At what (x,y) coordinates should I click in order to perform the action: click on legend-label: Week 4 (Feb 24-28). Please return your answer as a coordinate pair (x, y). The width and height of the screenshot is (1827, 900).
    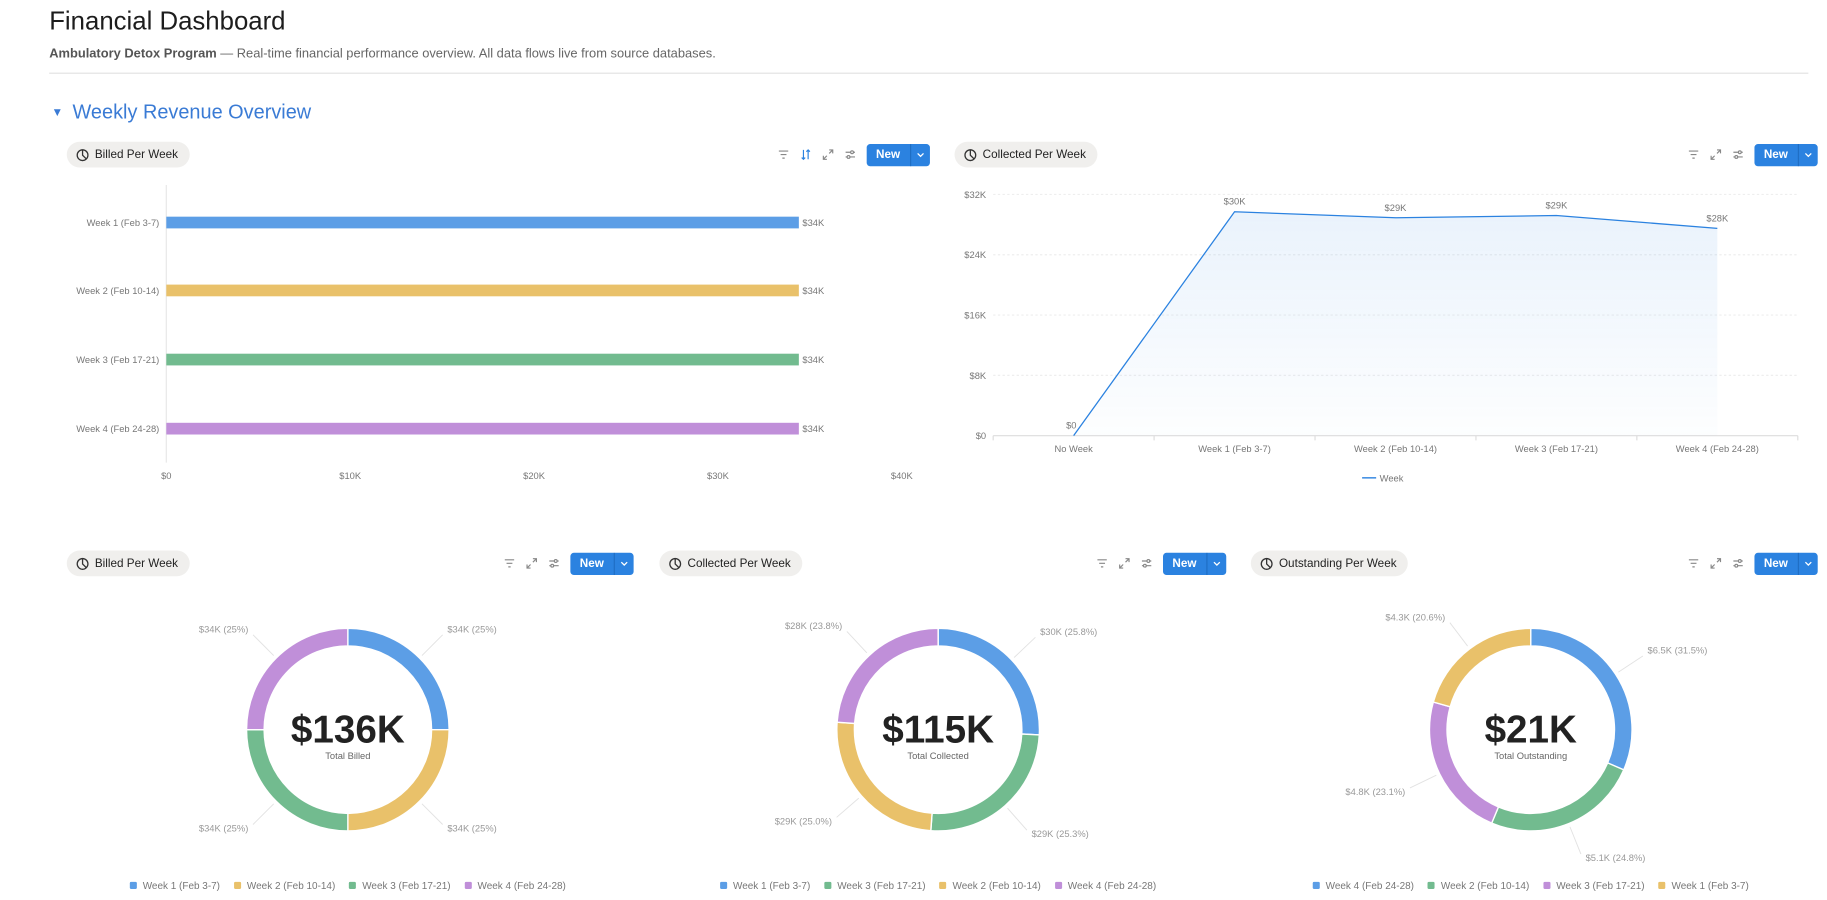
    Looking at the image, I should click on (1369, 885).